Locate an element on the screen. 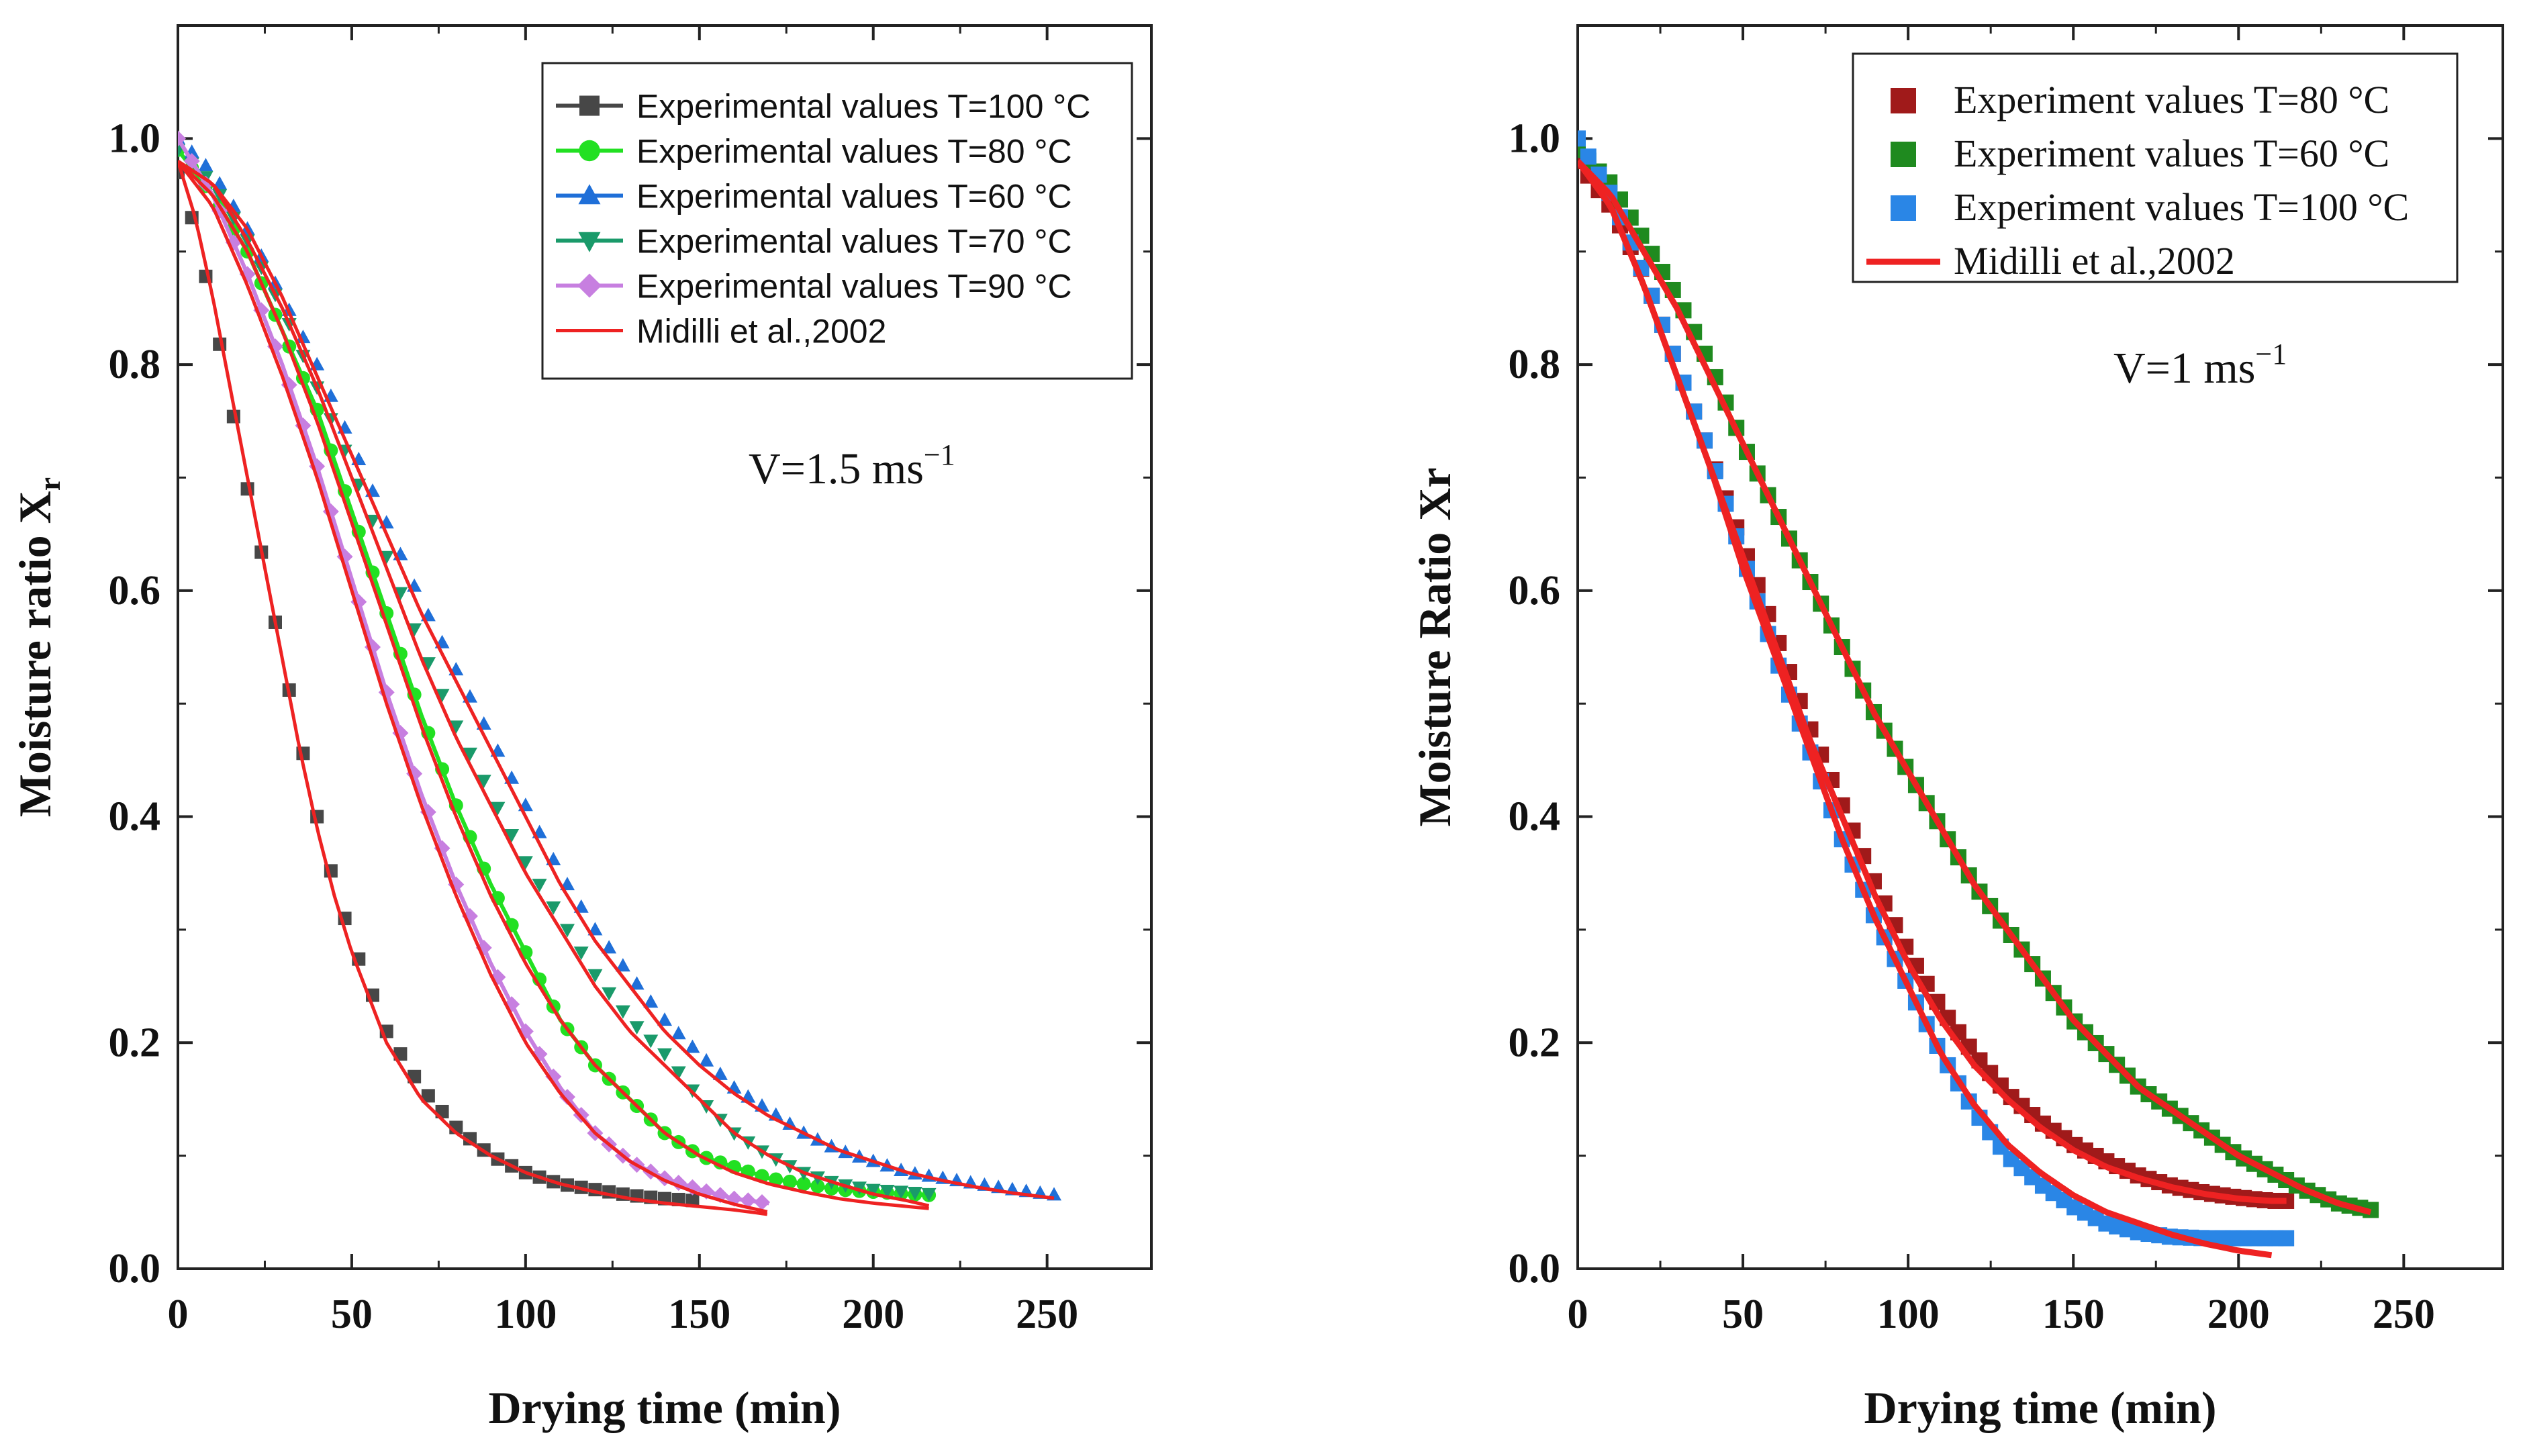  y-axis-title: Moisture Ratio Xr is located at coordinates (1434, 646).